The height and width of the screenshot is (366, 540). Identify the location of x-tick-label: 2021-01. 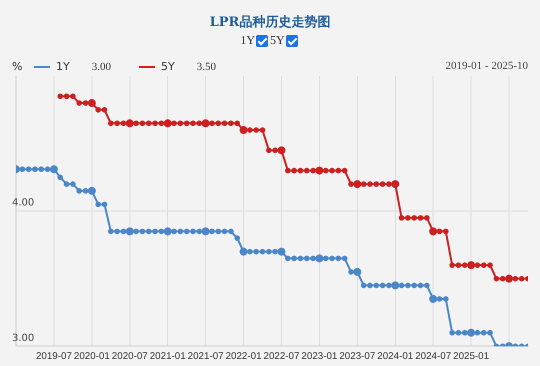
(168, 356).